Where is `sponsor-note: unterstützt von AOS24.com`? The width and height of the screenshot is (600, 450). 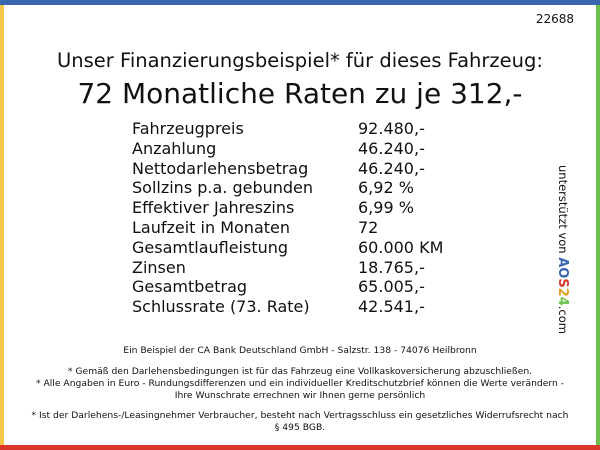
sponsor-note: unterstützt von AOS24.com is located at coordinates (562, 249).